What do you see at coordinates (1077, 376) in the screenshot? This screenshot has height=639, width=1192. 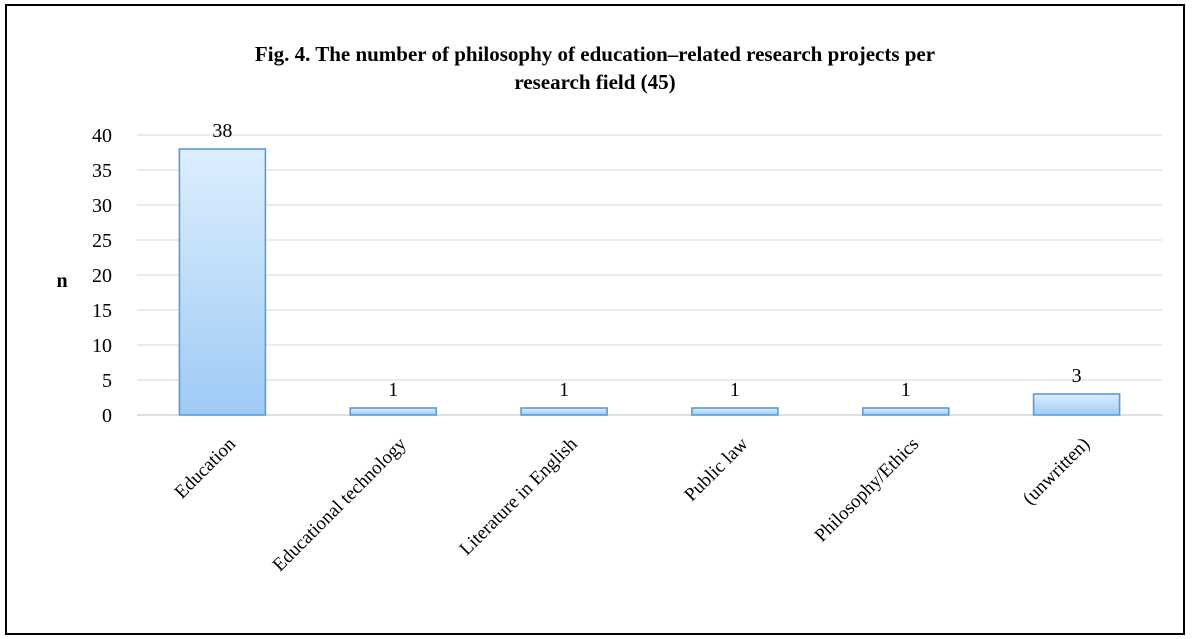 I see `data-label: 3` at bounding box center [1077, 376].